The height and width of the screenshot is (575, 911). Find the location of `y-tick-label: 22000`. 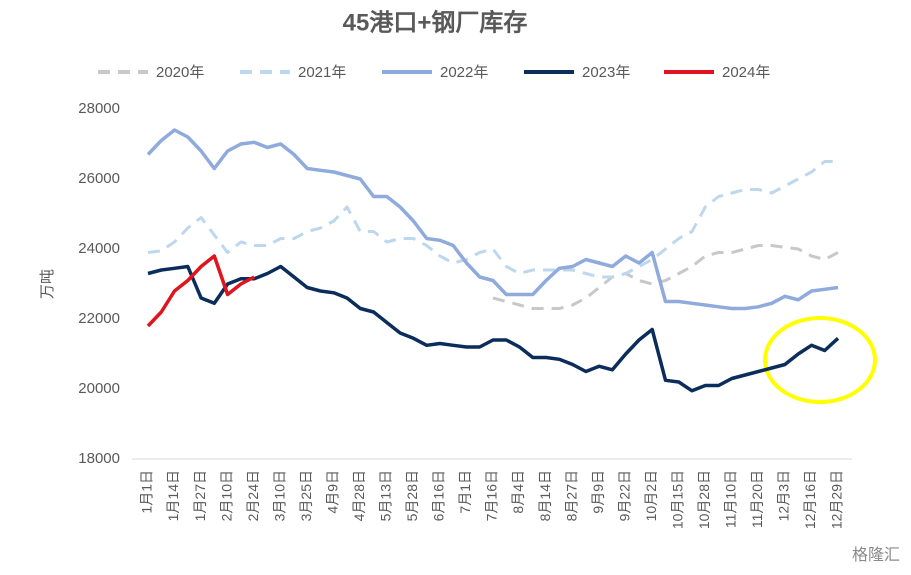

y-tick-label: 22000 is located at coordinates (99, 318).